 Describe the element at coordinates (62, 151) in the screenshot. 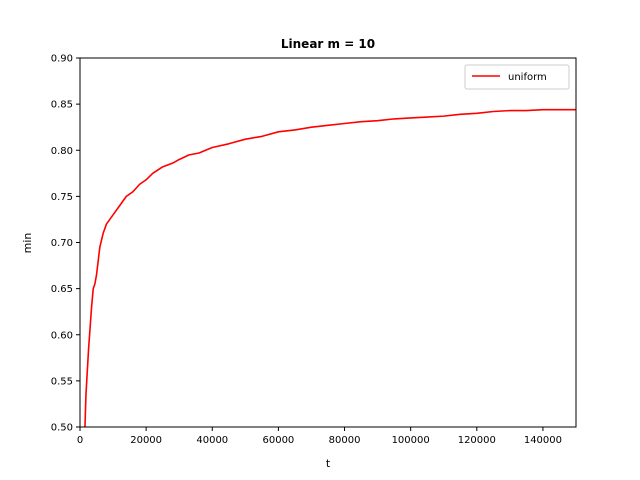

I see `y-tick-label: 0.80` at that location.